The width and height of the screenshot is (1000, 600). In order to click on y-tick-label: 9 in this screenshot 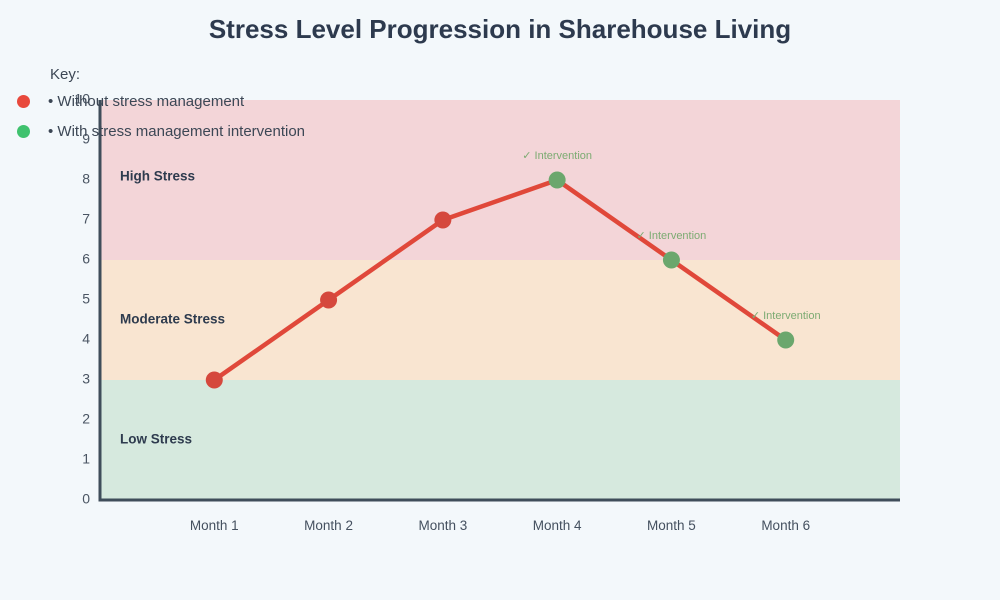, I will do `click(86, 139)`.